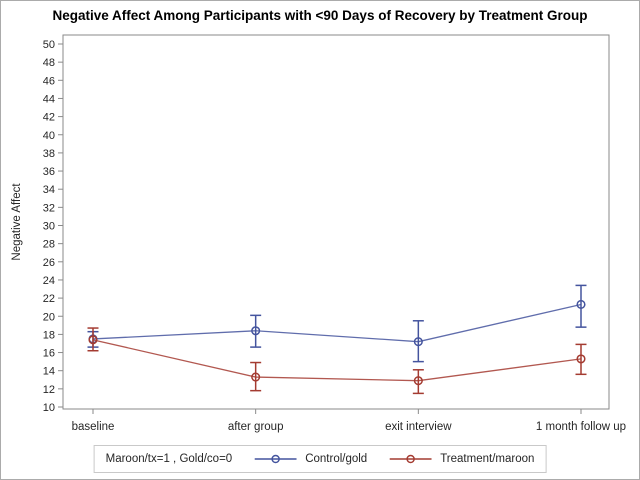 The width and height of the screenshot is (640, 480). What do you see at coordinates (17, 222) in the screenshot?
I see `y-axis-label: Negative Affect` at bounding box center [17, 222].